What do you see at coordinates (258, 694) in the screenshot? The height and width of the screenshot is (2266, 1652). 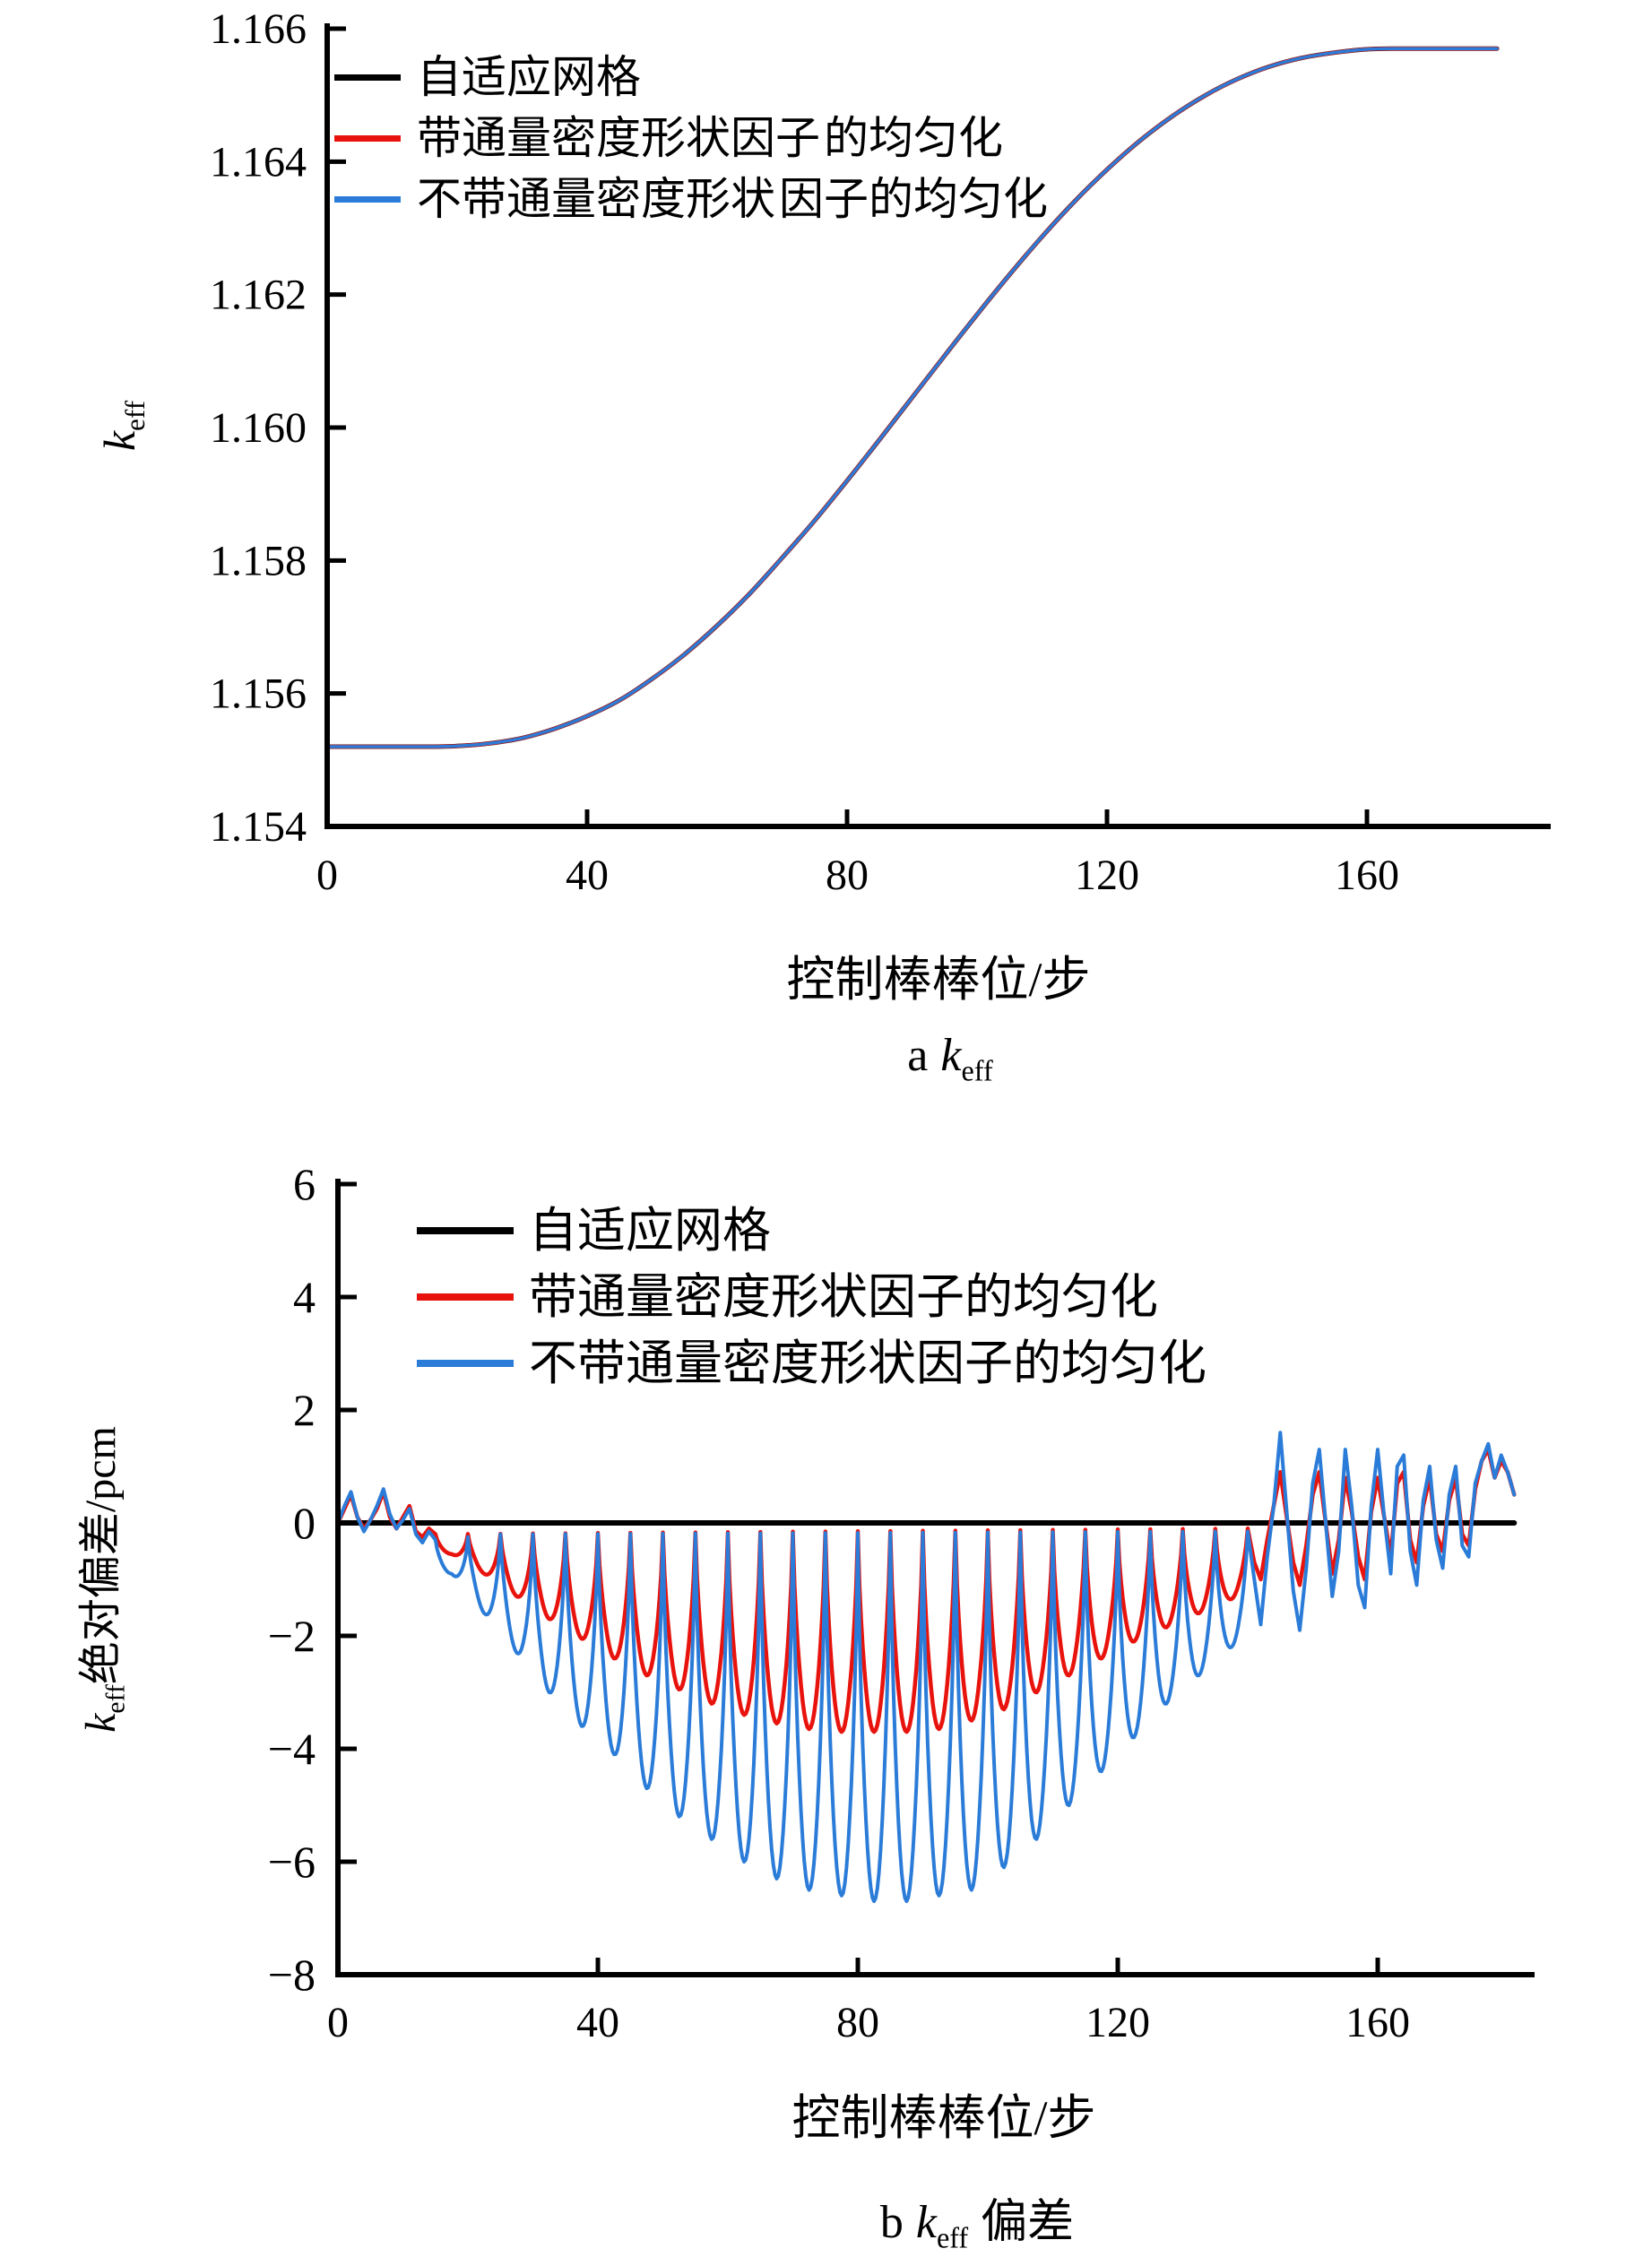 I see `panel-a-y-tick-label: 1.156` at bounding box center [258, 694].